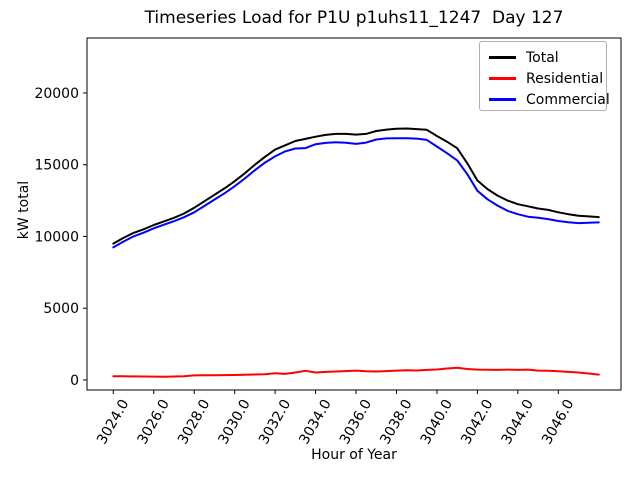 The image size is (640, 480). Describe the element at coordinates (113, 422) in the screenshot. I see `x-tick-label: 3024.0` at that location.